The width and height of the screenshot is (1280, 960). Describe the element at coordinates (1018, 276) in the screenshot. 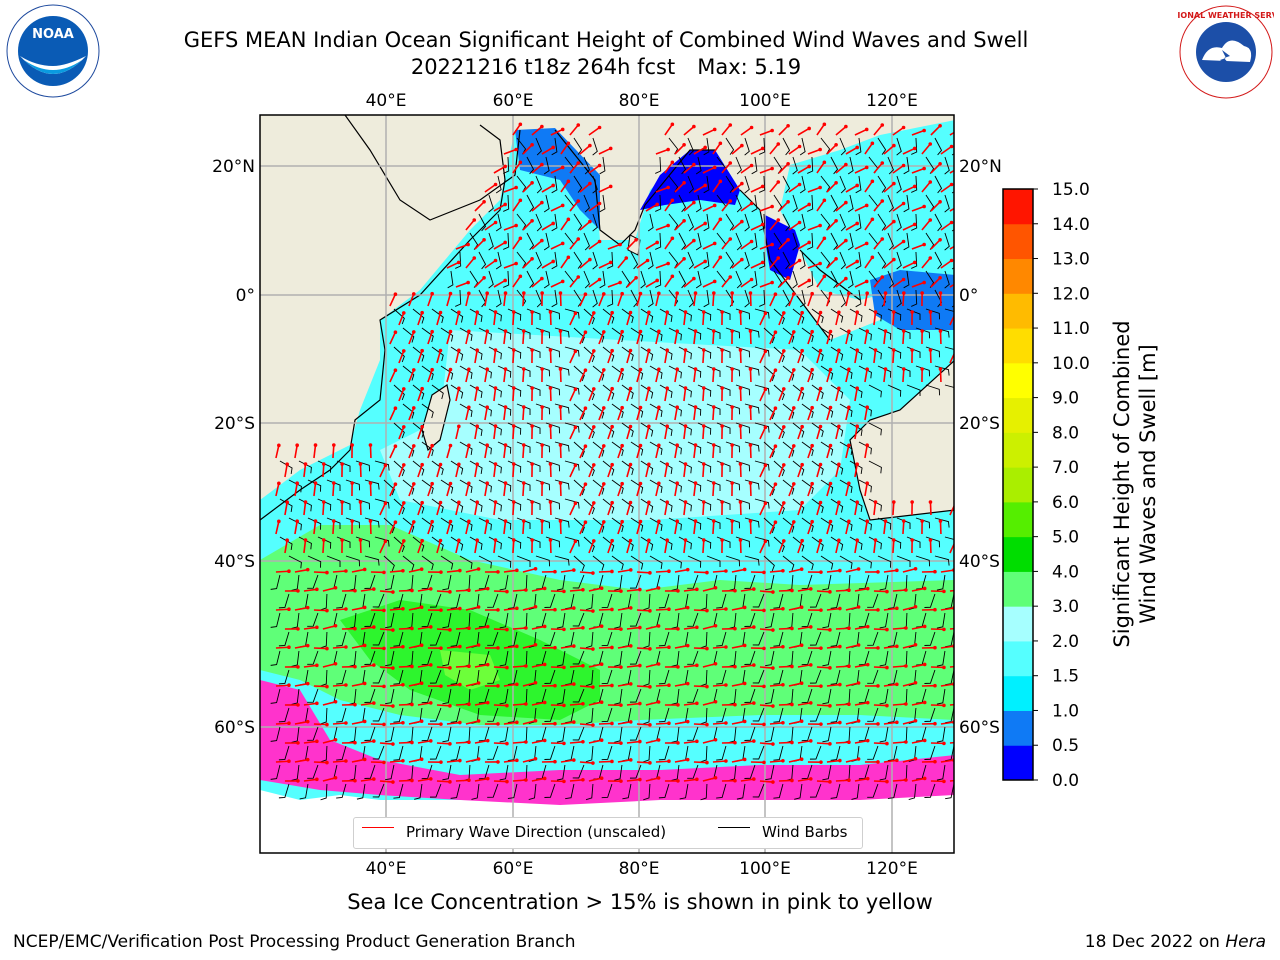

I see `colorbar-segment` at that location.